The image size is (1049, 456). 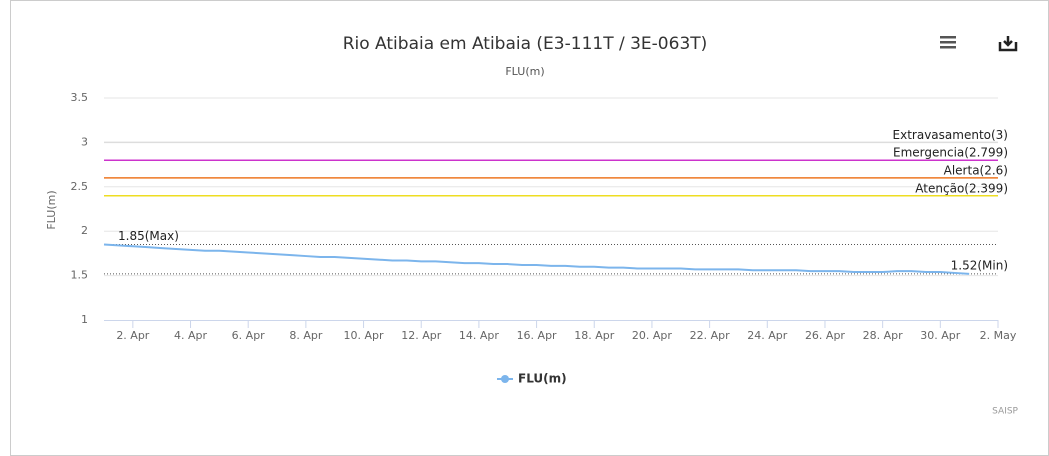 I want to click on plot-line-label: Alerta(2.6), so click(x=976, y=170).